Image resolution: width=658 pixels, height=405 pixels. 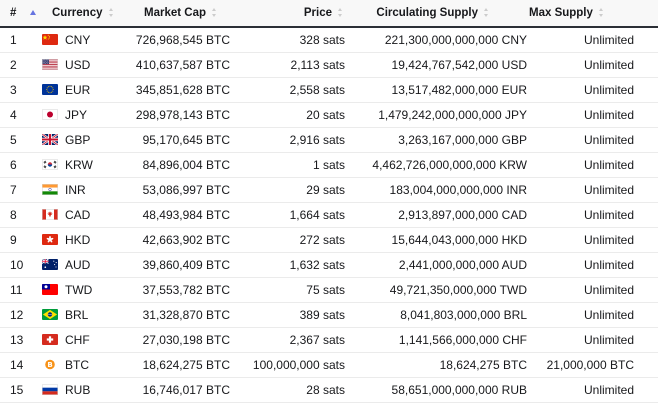 I want to click on rank-cell: 11, so click(x=20, y=290).